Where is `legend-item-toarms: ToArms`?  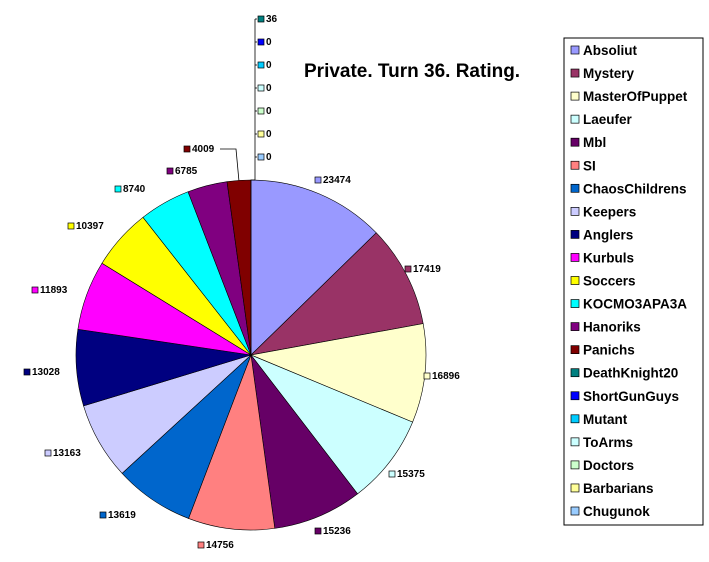 legend-item-toarms: ToArms is located at coordinates (601, 442).